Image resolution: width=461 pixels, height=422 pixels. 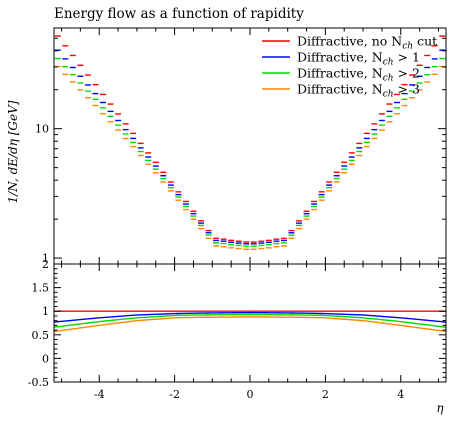 I want to click on x-axis-label: η, so click(x=440, y=408).